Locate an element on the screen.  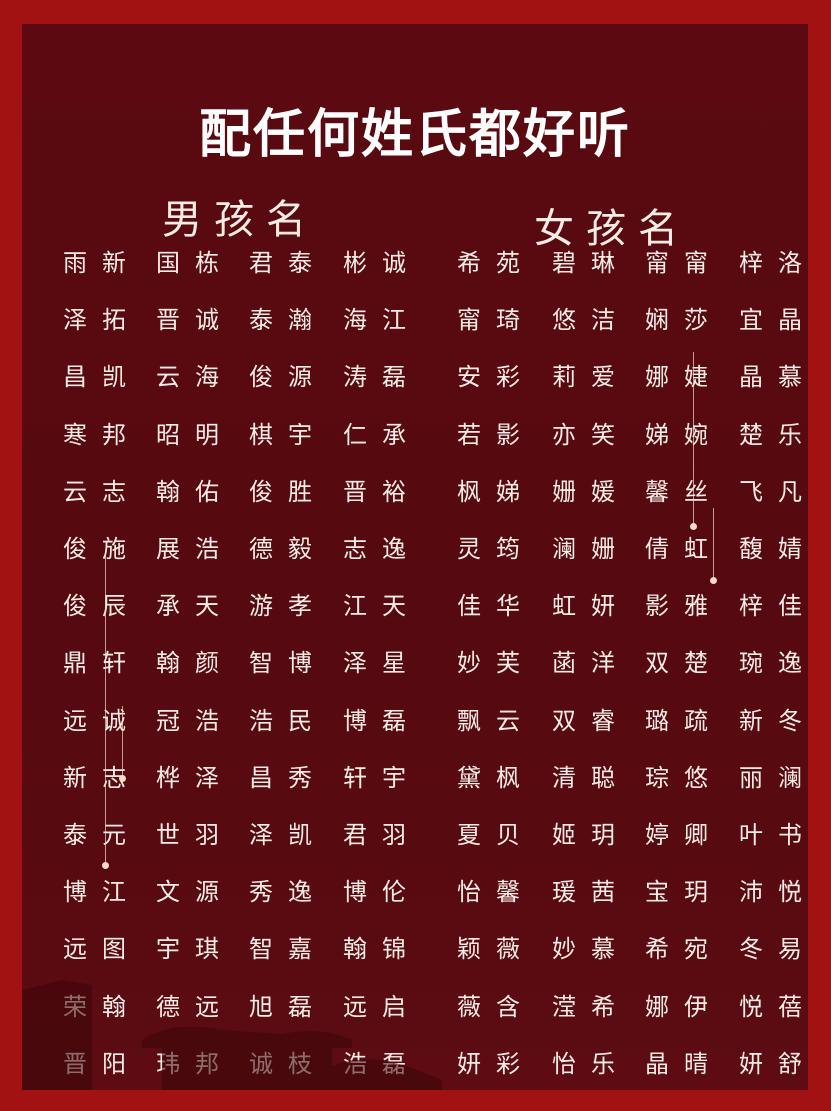
boy-name: 仁承 is located at coordinates (382, 435).